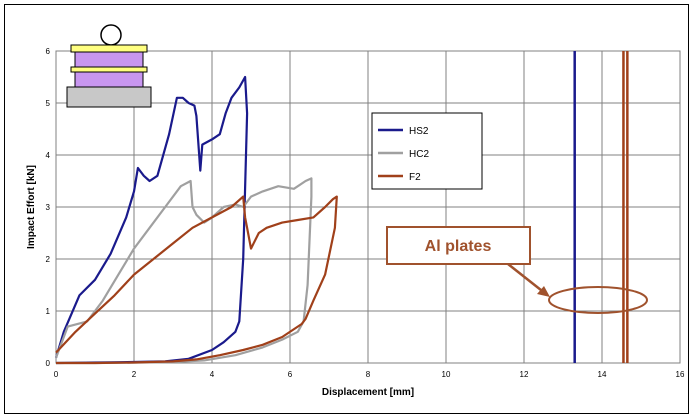 This screenshot has height=420, width=695. Describe the element at coordinates (527, 279) in the screenshot. I see `annotation-arrow` at that location.